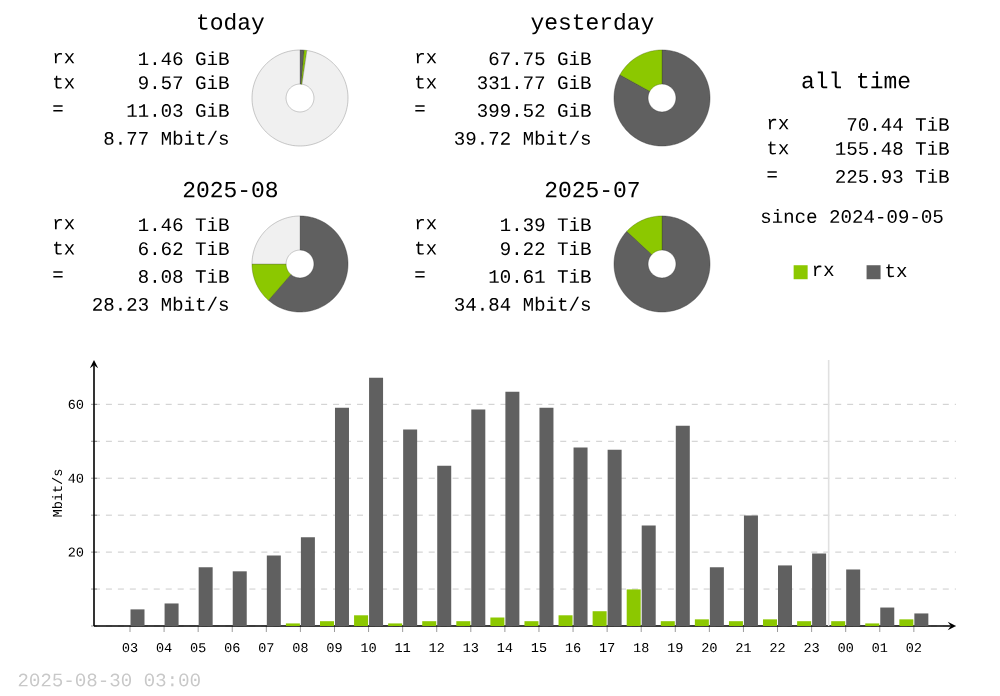 This screenshot has width=1000, height=696. I want to click on chart-title: yesterday, so click(592, 23).